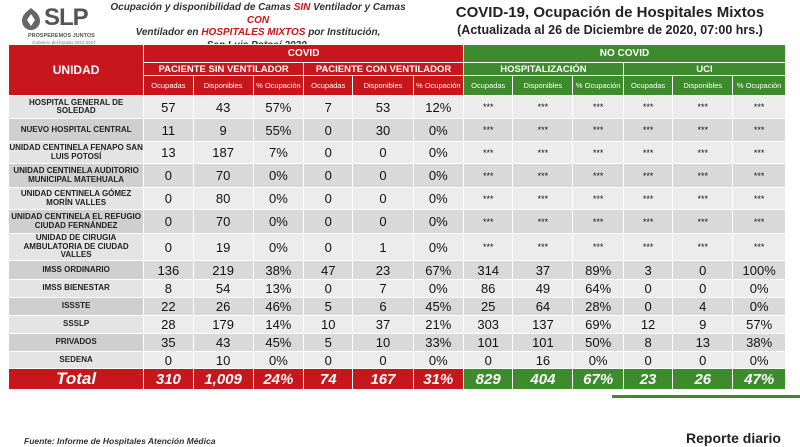  What do you see at coordinates (648, 270) in the screenshot?
I see `table-cell: 3` at bounding box center [648, 270].